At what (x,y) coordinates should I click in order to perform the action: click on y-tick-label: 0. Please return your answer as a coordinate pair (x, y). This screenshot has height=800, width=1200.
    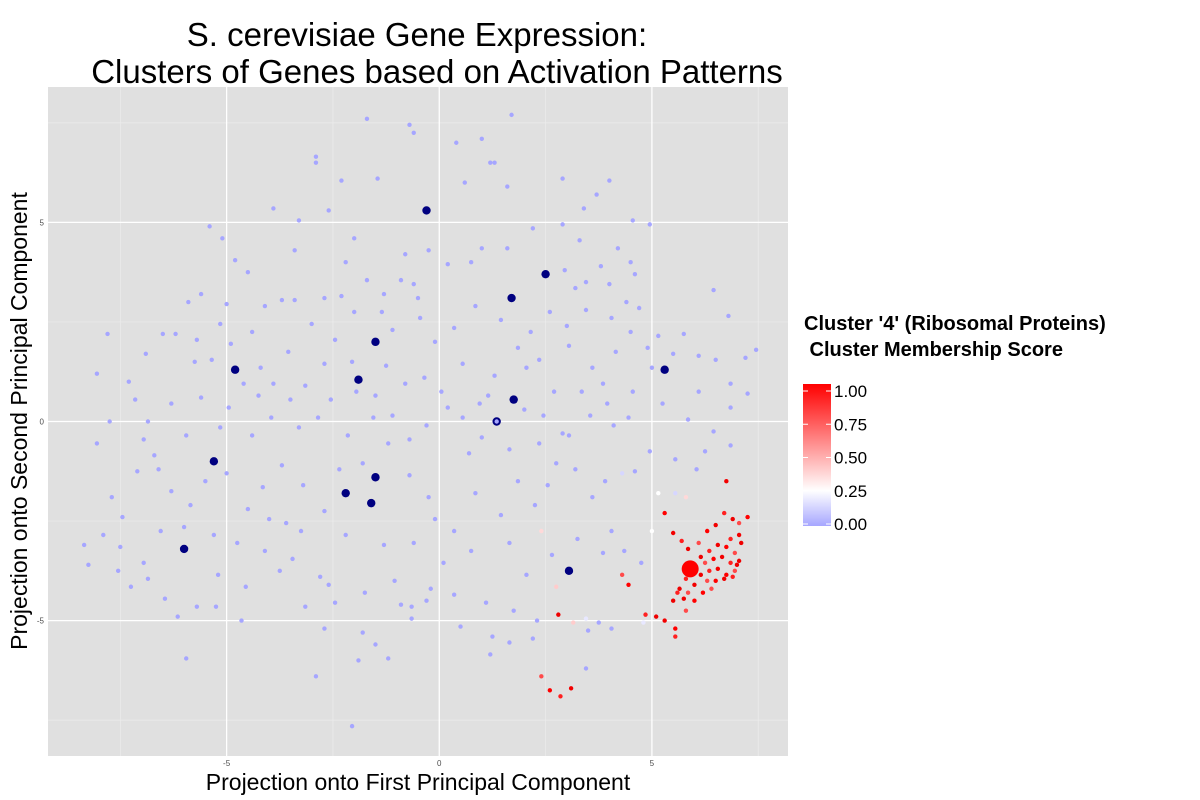
    Looking at the image, I should click on (42, 422).